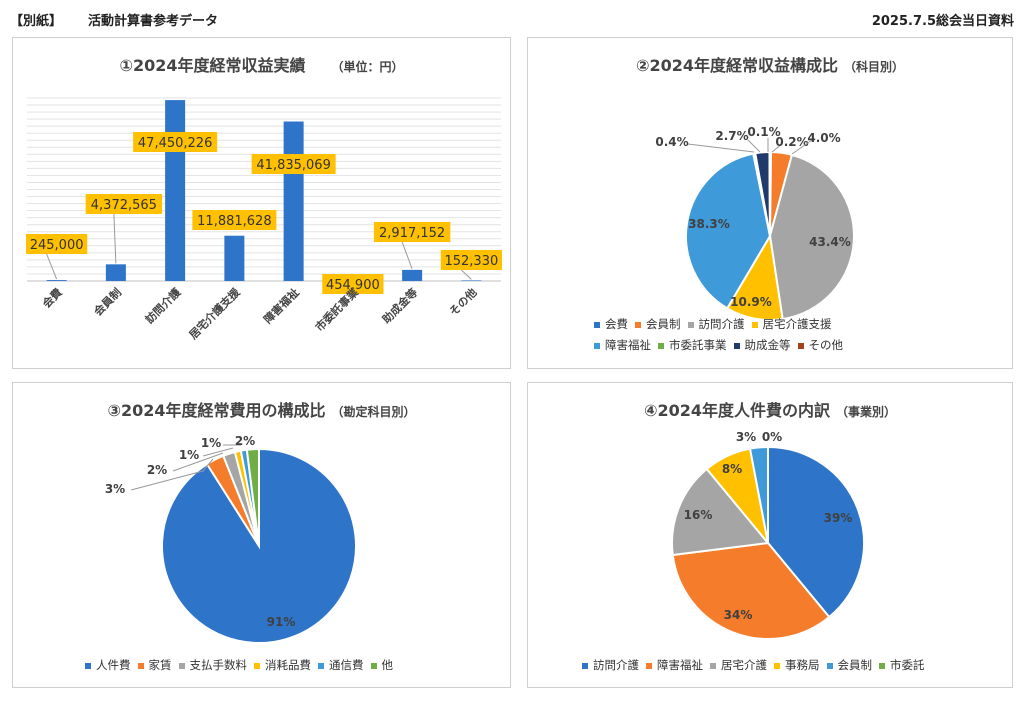 The height and width of the screenshot is (702, 1024). Describe the element at coordinates (797, 665) in the screenshot. I see `legend-item: 事務局` at that location.